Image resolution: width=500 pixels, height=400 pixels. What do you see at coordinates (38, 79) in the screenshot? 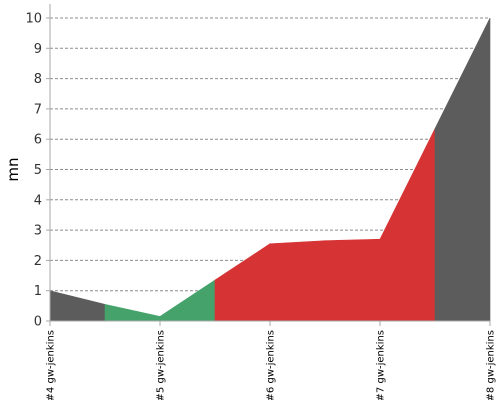
I see `y-tick-label: 8` at bounding box center [38, 79].